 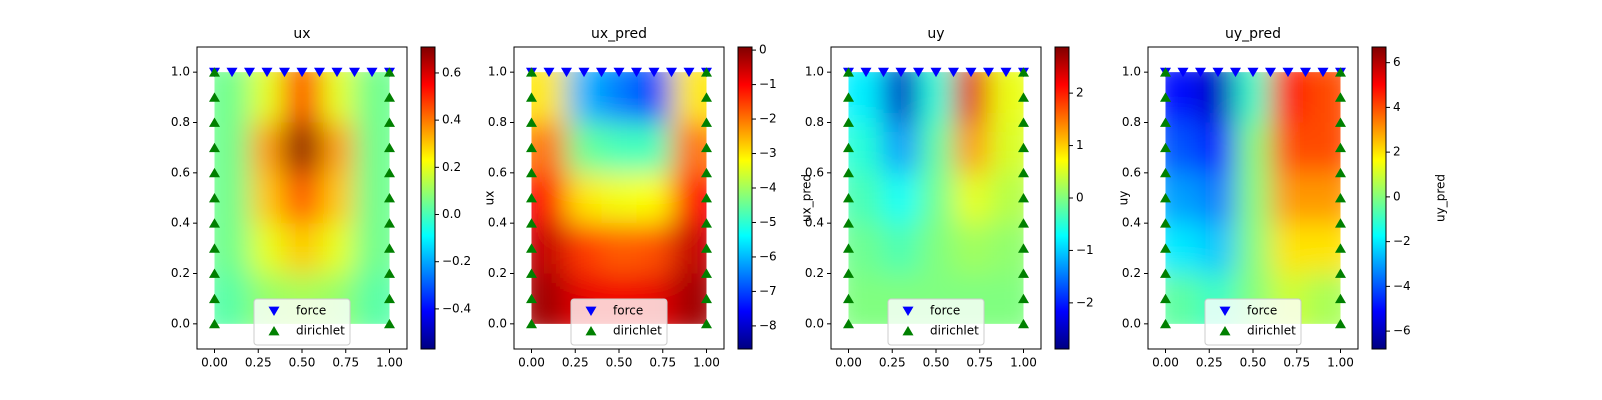 I want to click on colorbar-tick-label: 0.6, so click(x=451, y=72).